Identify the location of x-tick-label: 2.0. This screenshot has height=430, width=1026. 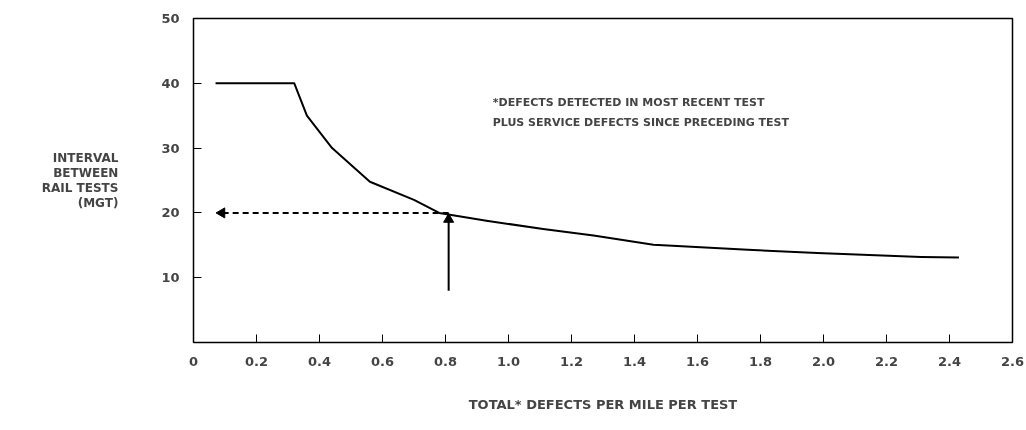
(823, 361).